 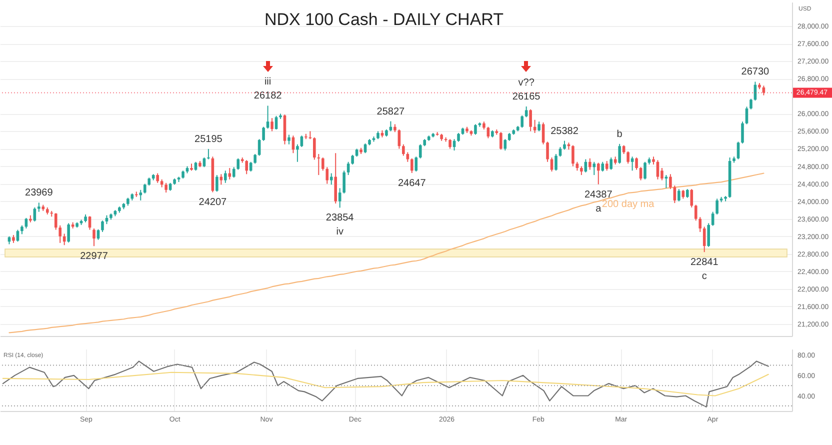 What do you see at coordinates (39, 193) in the screenshot?
I see `annotation: 23969` at bounding box center [39, 193].